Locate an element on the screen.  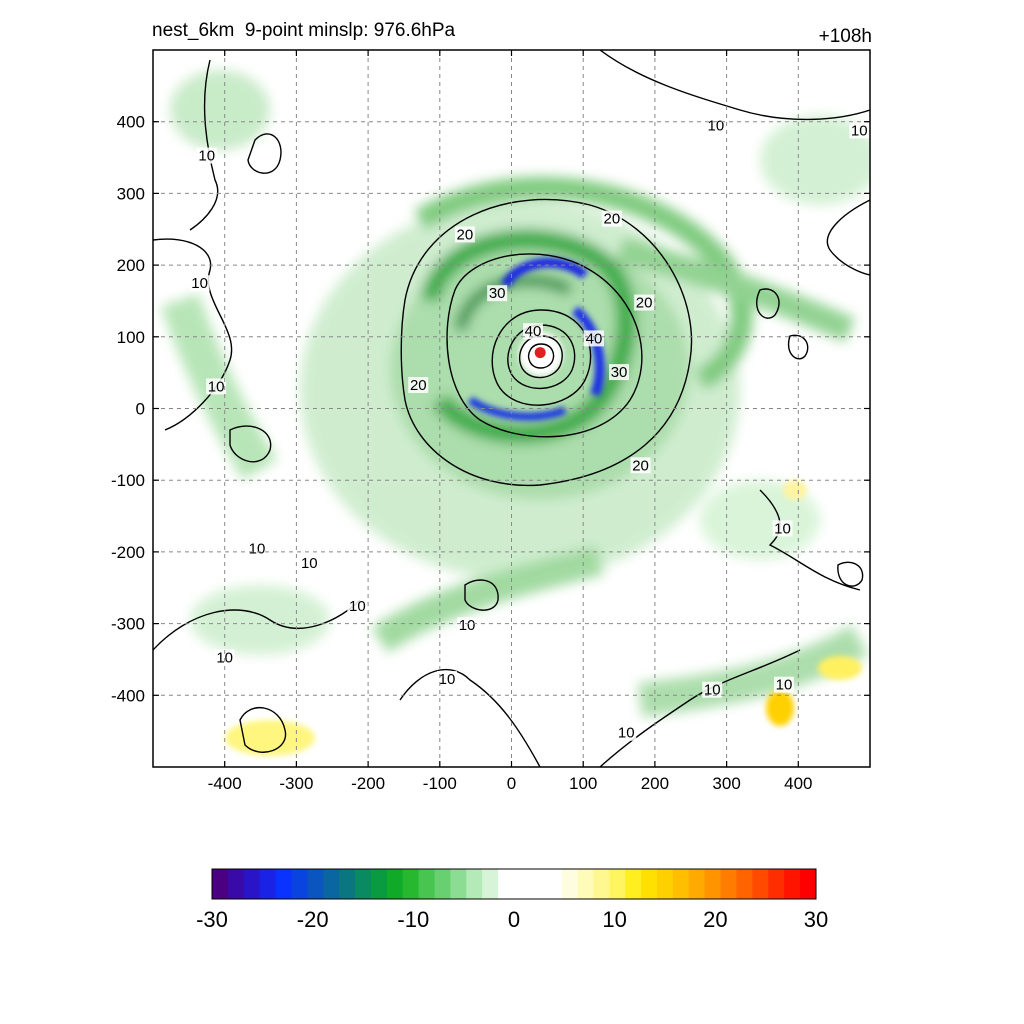
storm-center-marker is located at coordinates (540, 353).